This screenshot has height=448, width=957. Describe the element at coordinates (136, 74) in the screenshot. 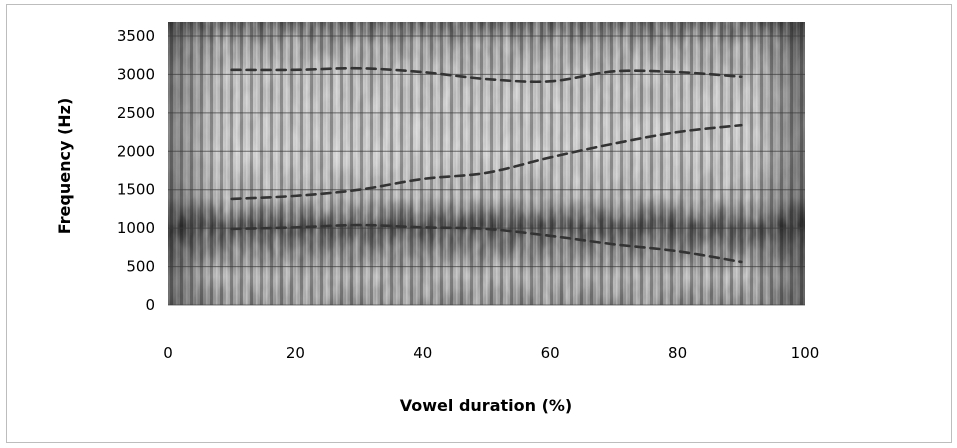

I see `y-tick-label: 3000` at that location.